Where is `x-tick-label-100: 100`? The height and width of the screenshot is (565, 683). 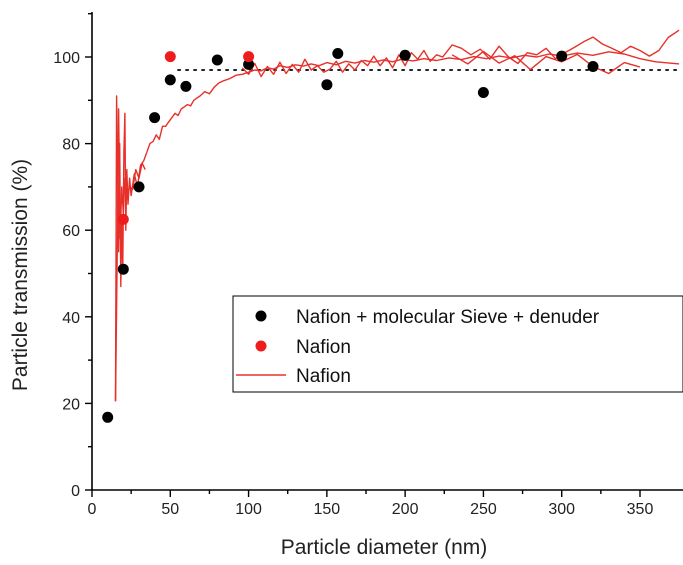
x-tick-label-100: 100 is located at coordinates (248, 509).